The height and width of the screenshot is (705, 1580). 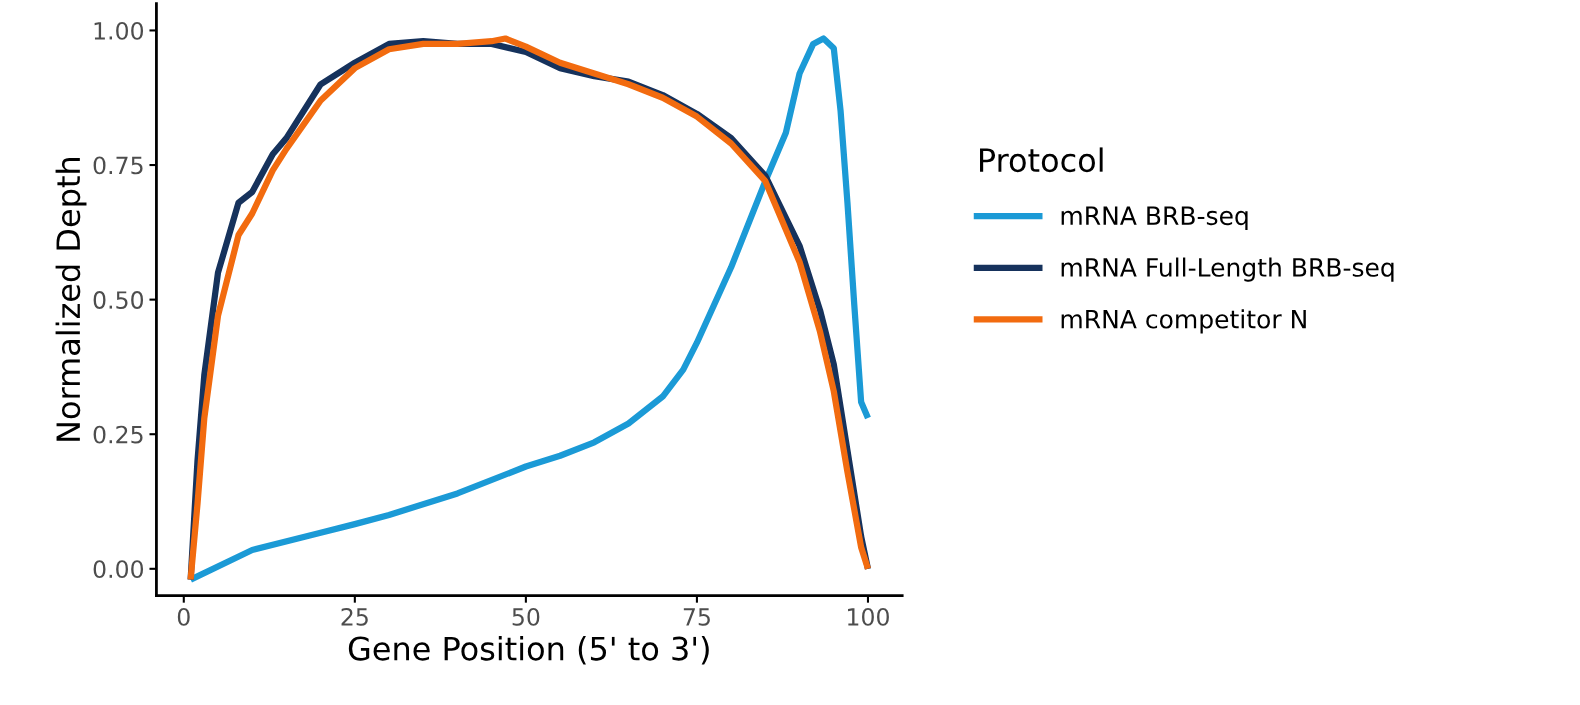 I want to click on y-axis-title: Normalized Depth, so click(x=71, y=299).